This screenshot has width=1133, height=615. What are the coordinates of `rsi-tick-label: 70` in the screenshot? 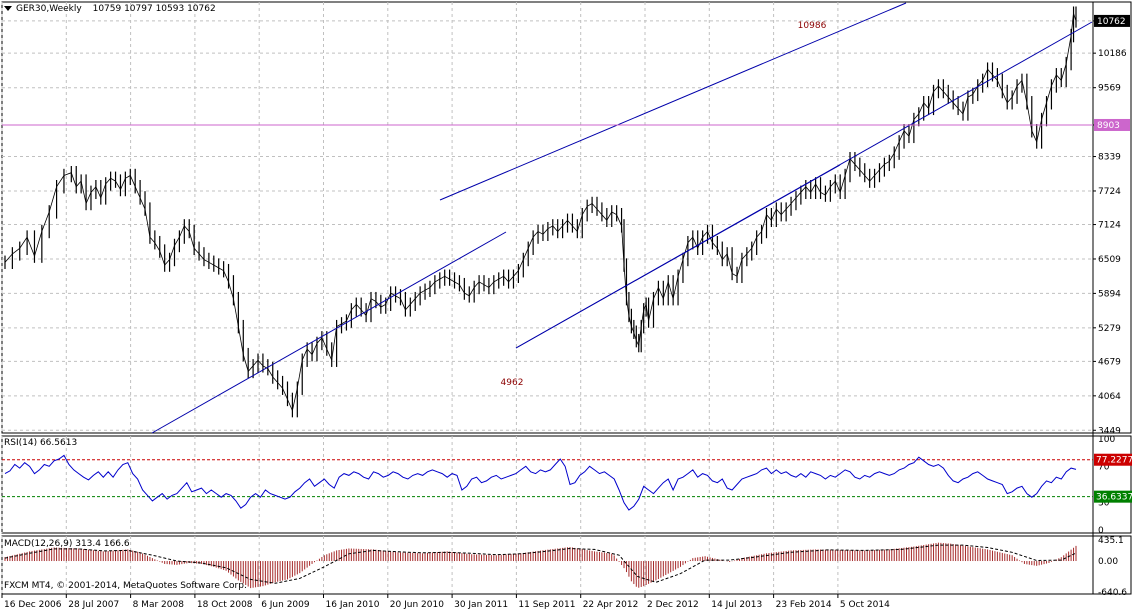 It's located at (1104, 467).